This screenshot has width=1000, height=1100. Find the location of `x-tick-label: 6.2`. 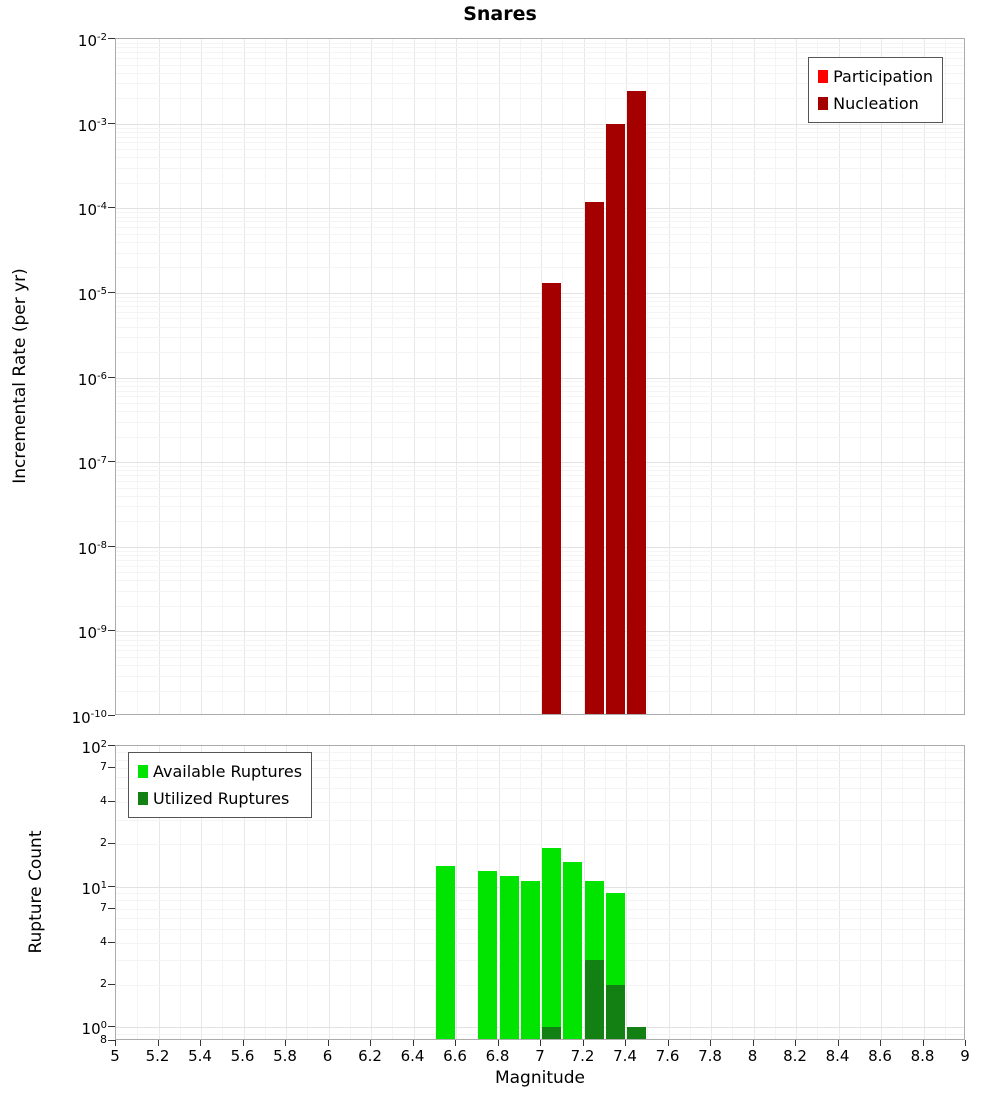

x-tick-label: 6.2 is located at coordinates (370, 1056).